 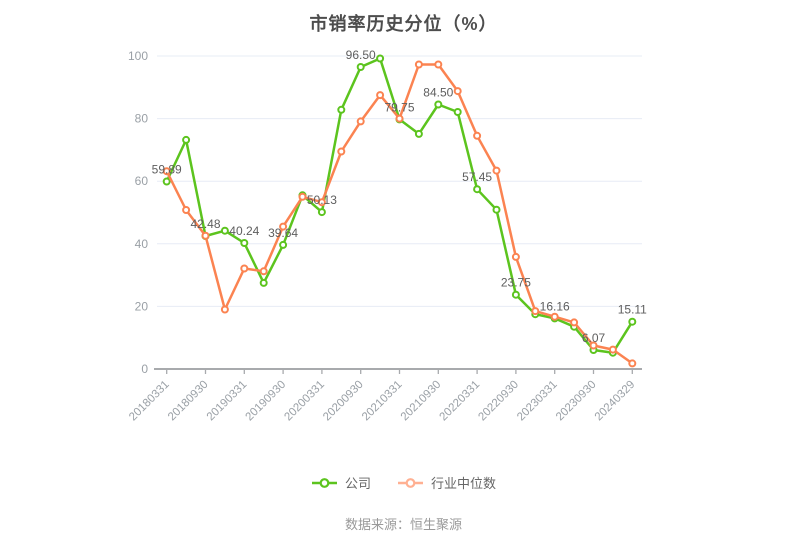 I want to click on svg-text: 15.11, so click(x=632, y=310).